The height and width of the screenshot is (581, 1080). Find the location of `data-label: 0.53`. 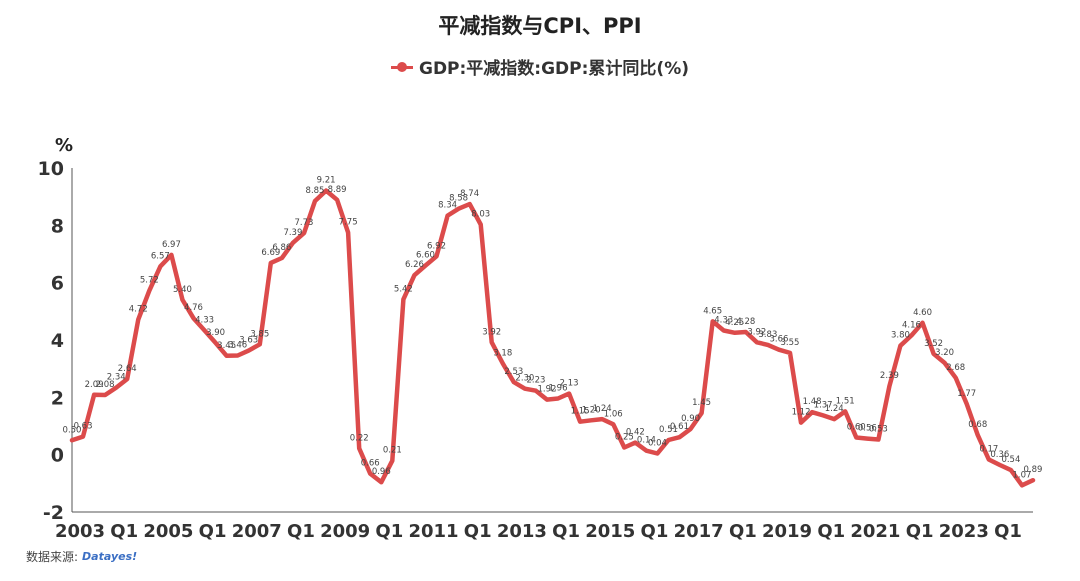

data-label: 0.53 is located at coordinates (878, 429).